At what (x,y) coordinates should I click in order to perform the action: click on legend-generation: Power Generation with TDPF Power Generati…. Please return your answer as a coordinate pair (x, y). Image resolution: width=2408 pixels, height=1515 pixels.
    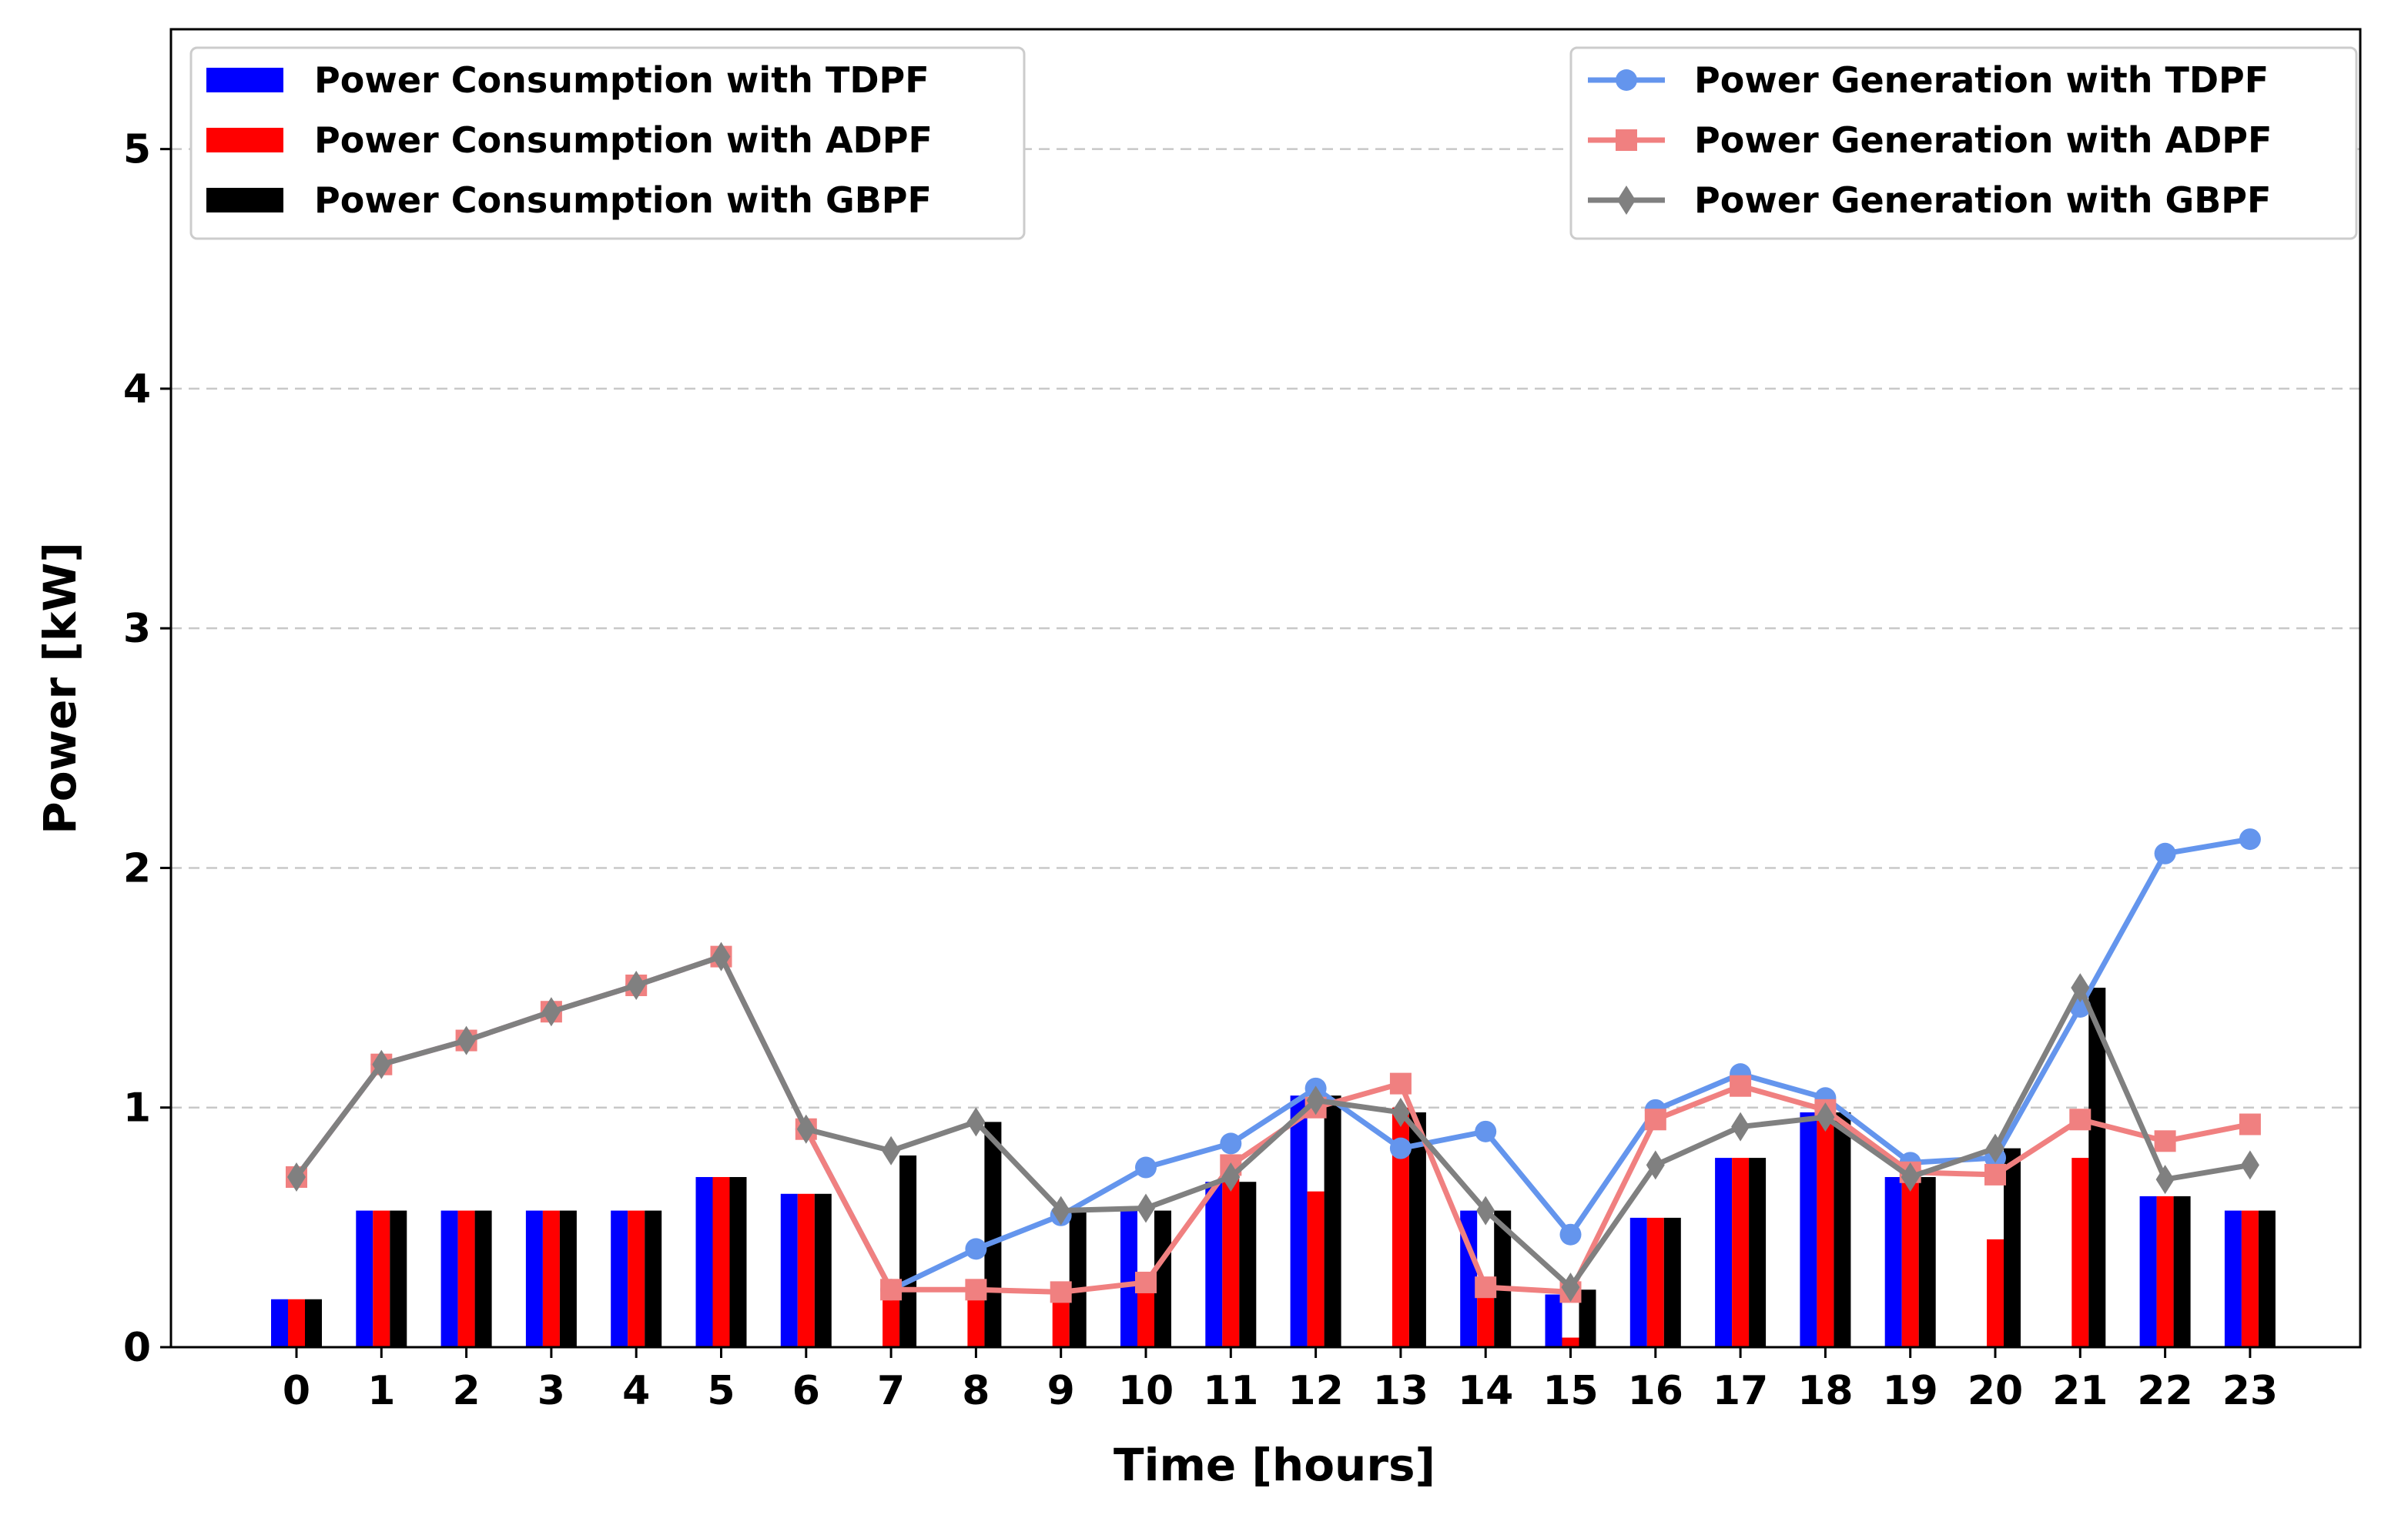
    Looking at the image, I should click on (1963, 143).